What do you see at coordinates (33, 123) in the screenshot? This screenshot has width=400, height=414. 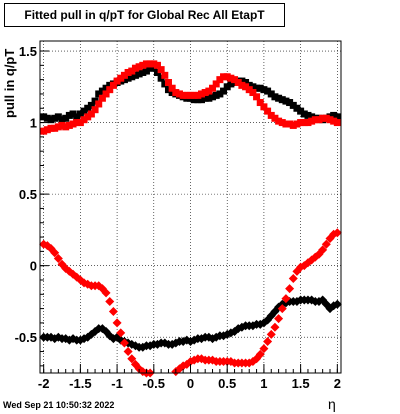 I see `y-tick-label: 1` at bounding box center [33, 123].